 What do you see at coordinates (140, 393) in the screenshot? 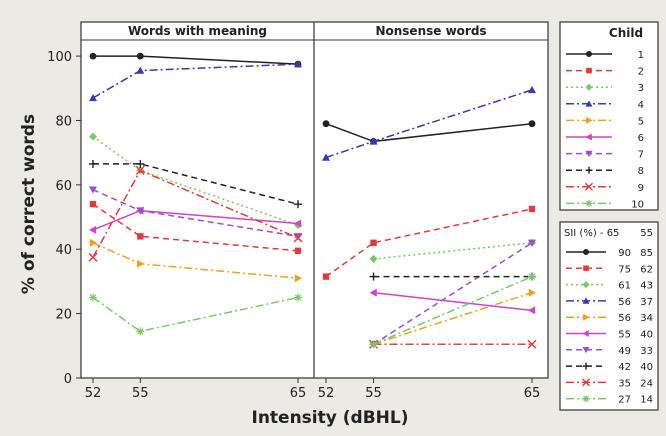
I see `x-tick-label: 55` at bounding box center [140, 393].